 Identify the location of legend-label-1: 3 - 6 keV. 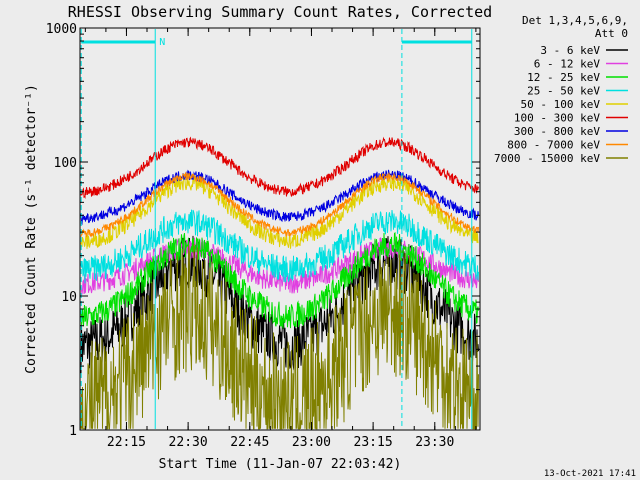
(570, 50).